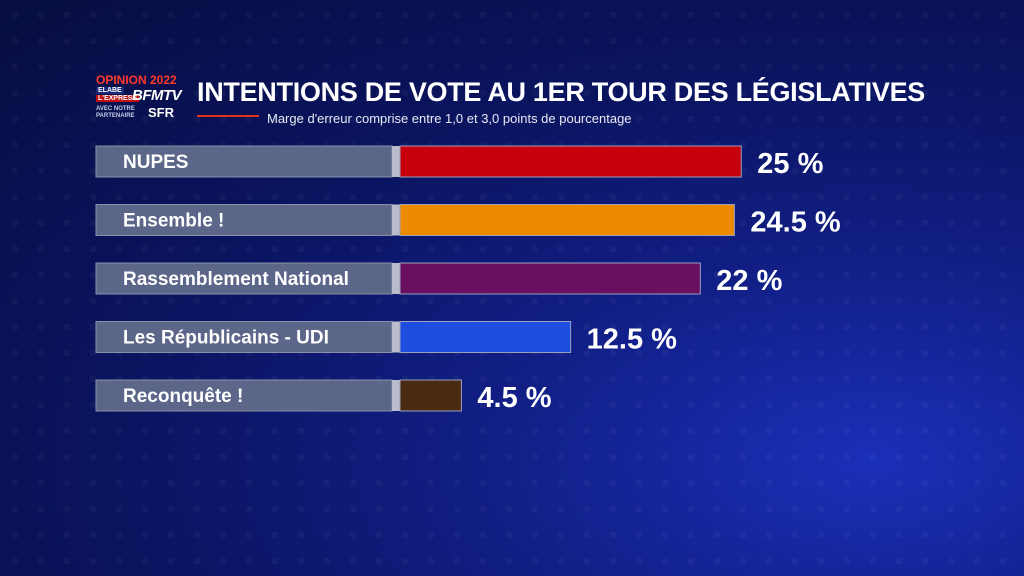 This screenshot has height=576, width=1024. I want to click on category-label: Ensemble !, so click(173, 221).